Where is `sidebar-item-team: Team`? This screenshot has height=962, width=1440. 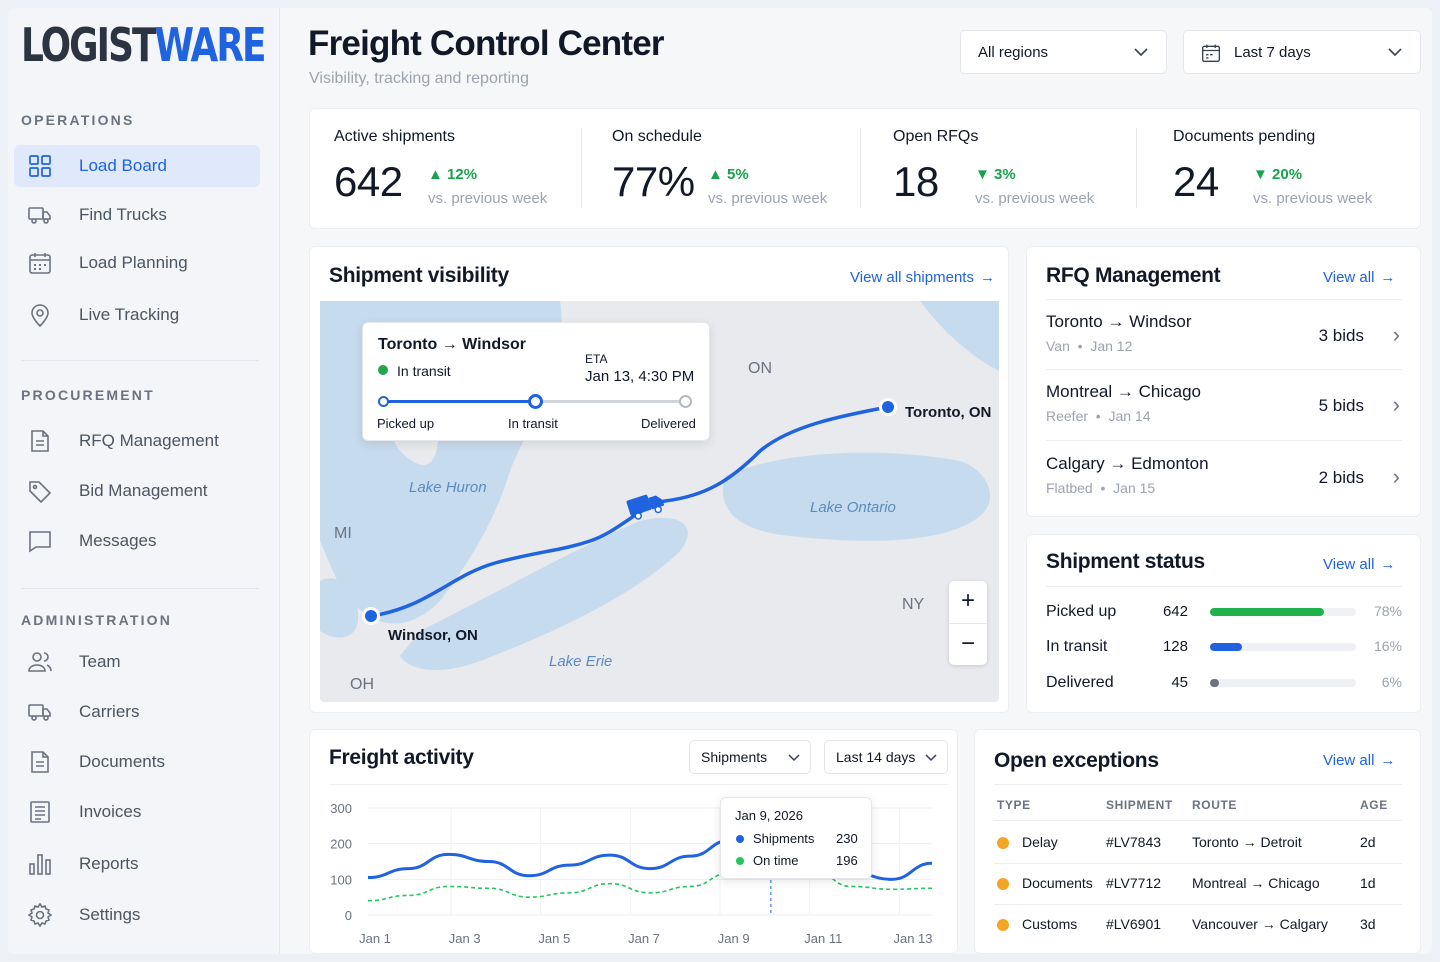 sidebar-item-team: Team is located at coordinates (137, 662).